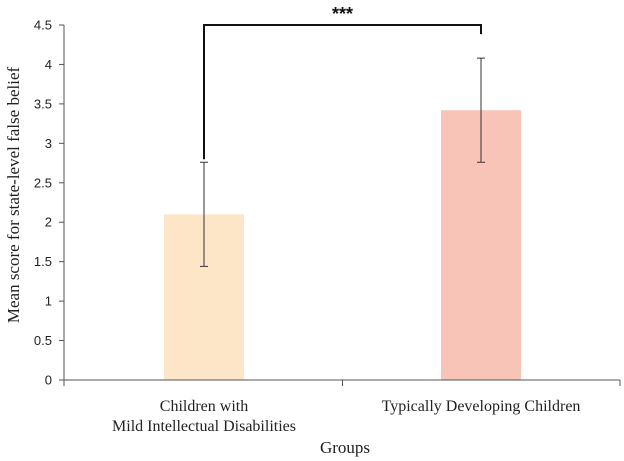  What do you see at coordinates (43, 261) in the screenshot?
I see `y-tick-label: 1.5` at bounding box center [43, 261].